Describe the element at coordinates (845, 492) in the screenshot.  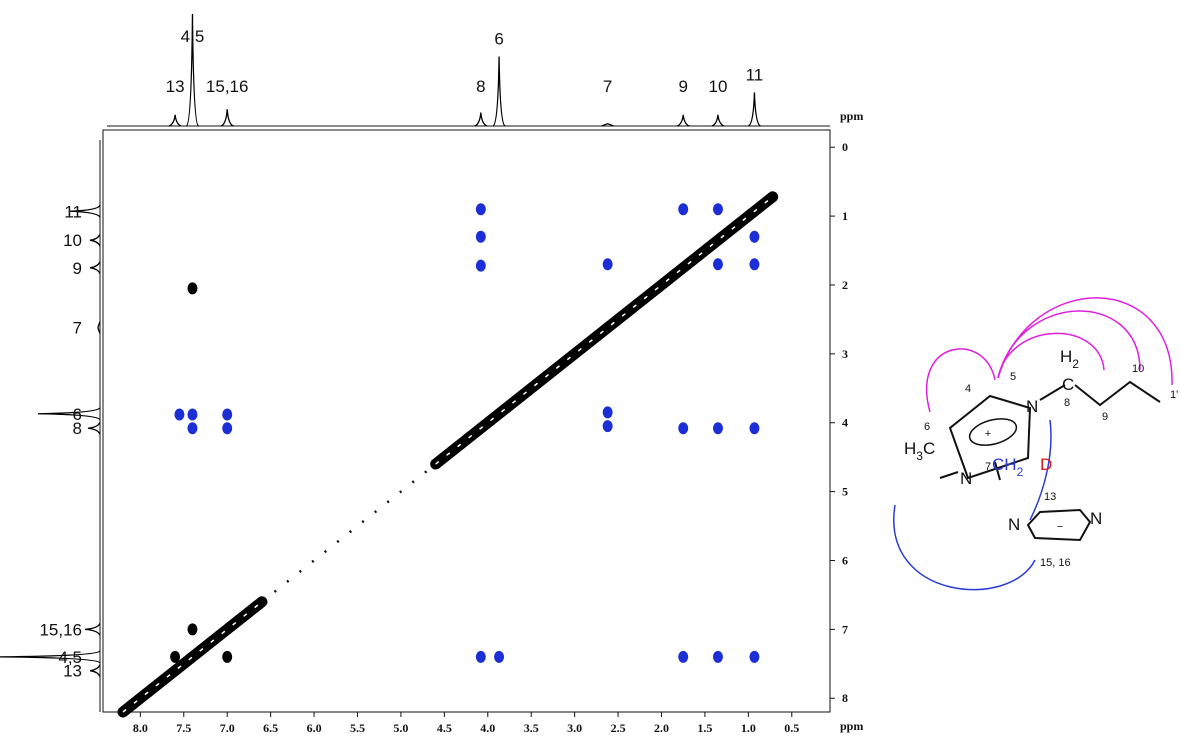
I see `y-tick-label: 5` at that location.